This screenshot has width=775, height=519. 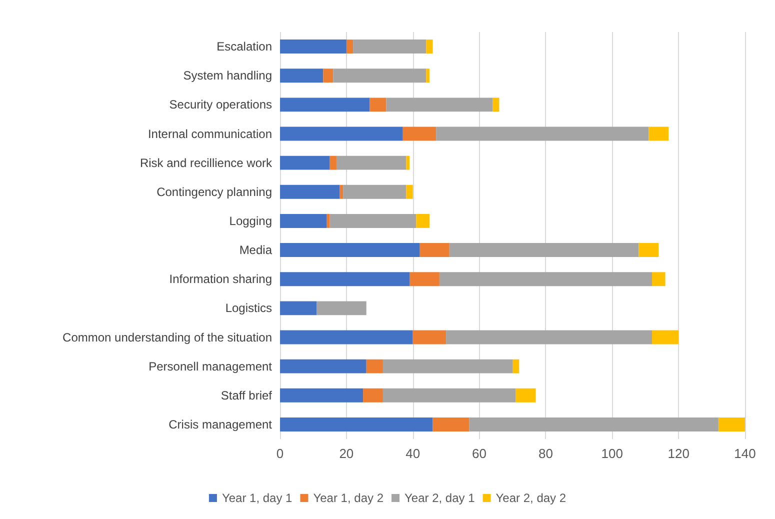 I want to click on y-tick-label: Staff brief, so click(x=246, y=395).